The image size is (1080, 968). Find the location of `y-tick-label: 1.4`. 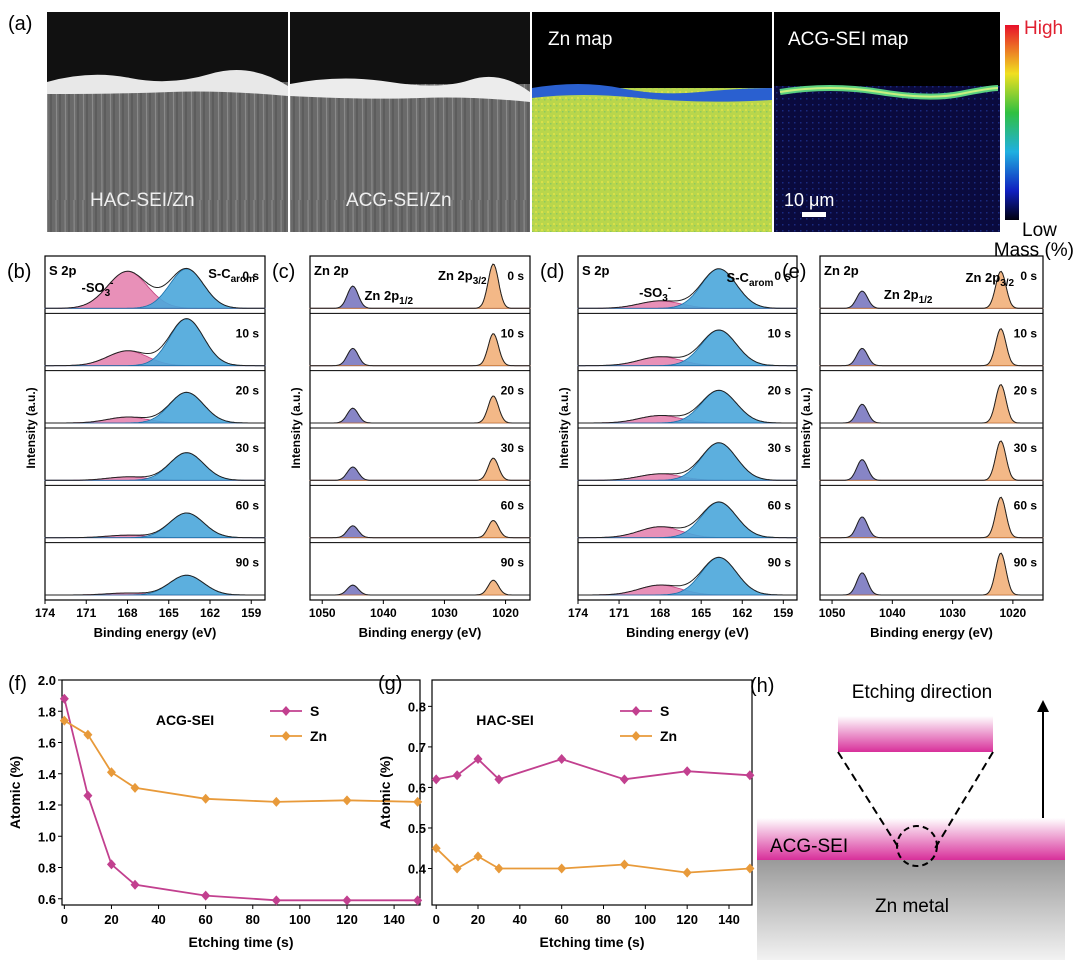

y-tick-label: 1.4 is located at coordinates (47, 774).